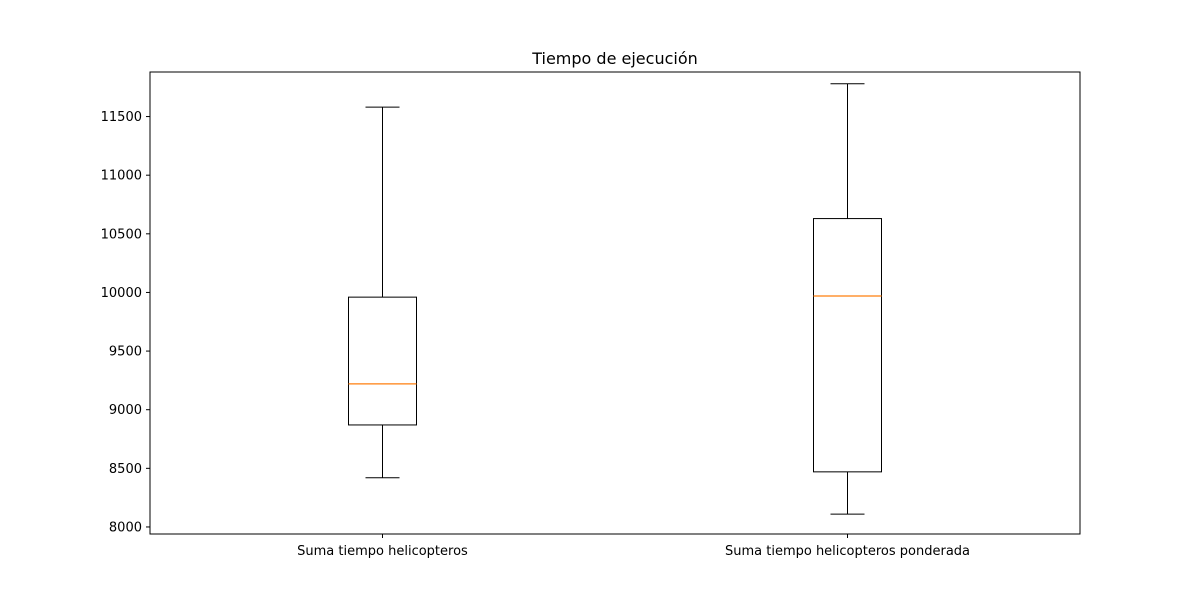 The image size is (1200, 600). What do you see at coordinates (847, 551) in the screenshot?
I see `x-tick-label: Suma tiempo helicopteros ponderada` at bounding box center [847, 551].